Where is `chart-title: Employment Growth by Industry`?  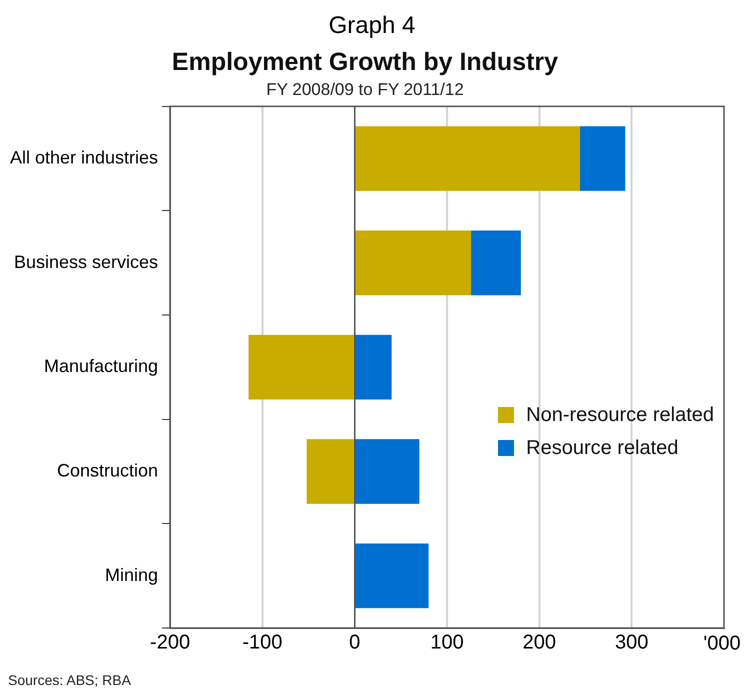 chart-title: Employment Growth by Industry is located at coordinates (365, 62).